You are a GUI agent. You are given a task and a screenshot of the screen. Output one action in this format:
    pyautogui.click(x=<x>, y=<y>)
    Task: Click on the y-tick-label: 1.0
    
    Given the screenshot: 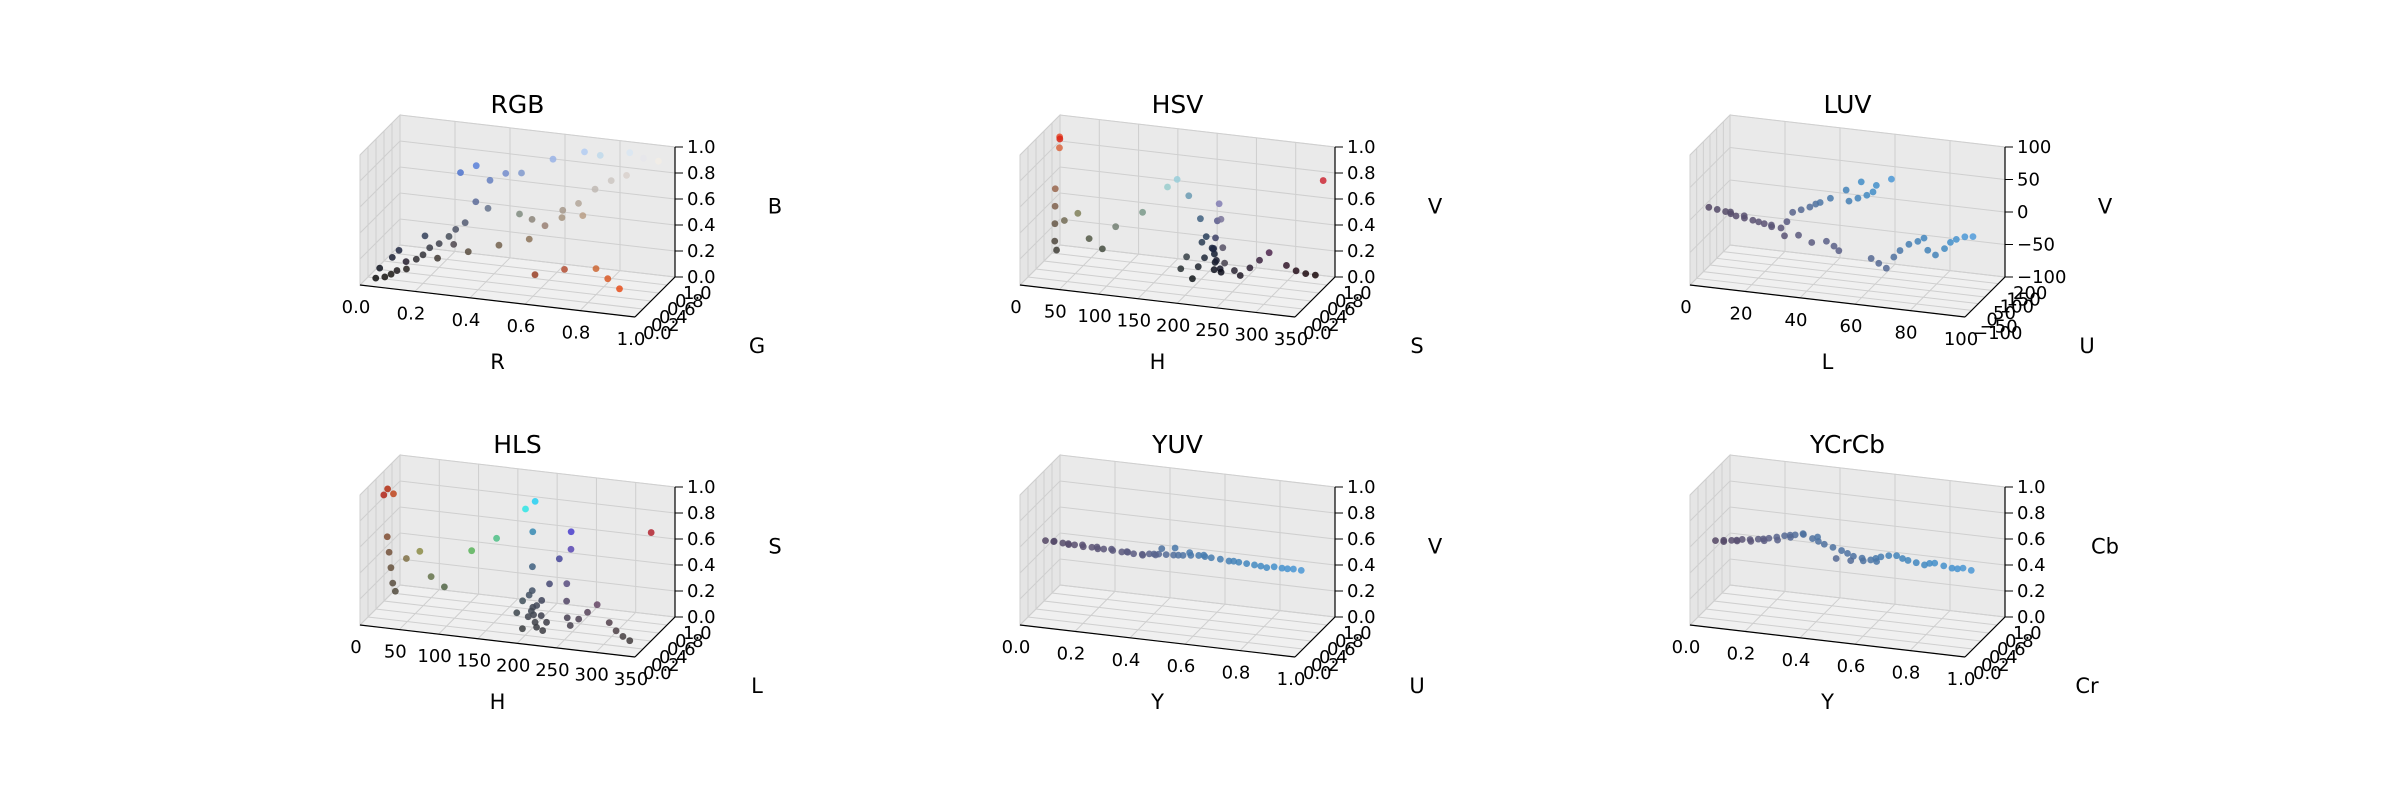 What is the action you would take?
    pyautogui.click(x=1357, y=293)
    